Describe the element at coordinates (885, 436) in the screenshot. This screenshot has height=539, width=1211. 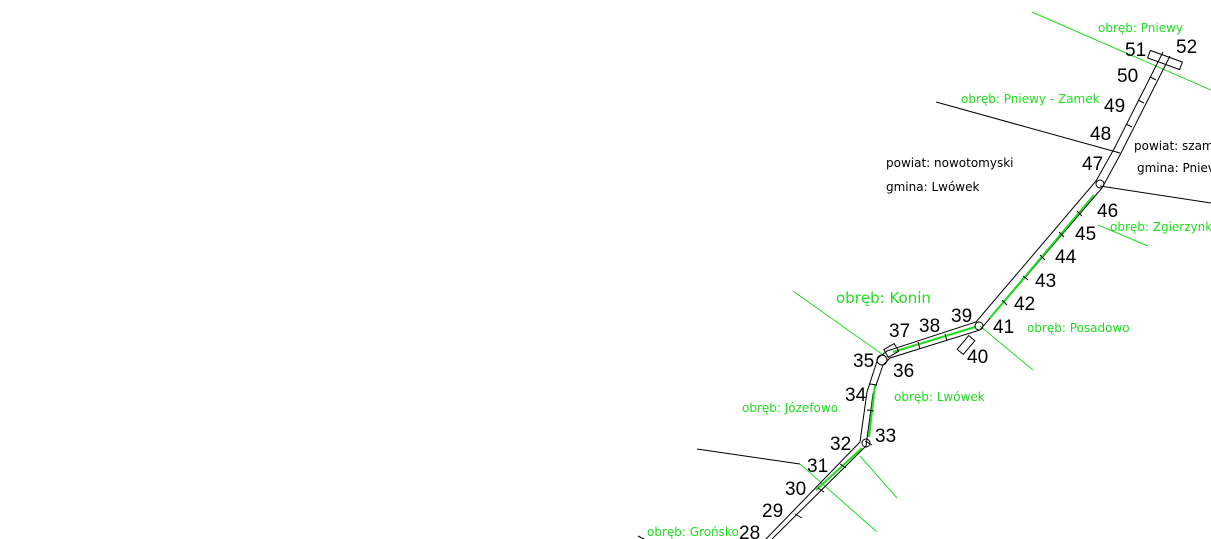
I see `station-label: 33` at that location.